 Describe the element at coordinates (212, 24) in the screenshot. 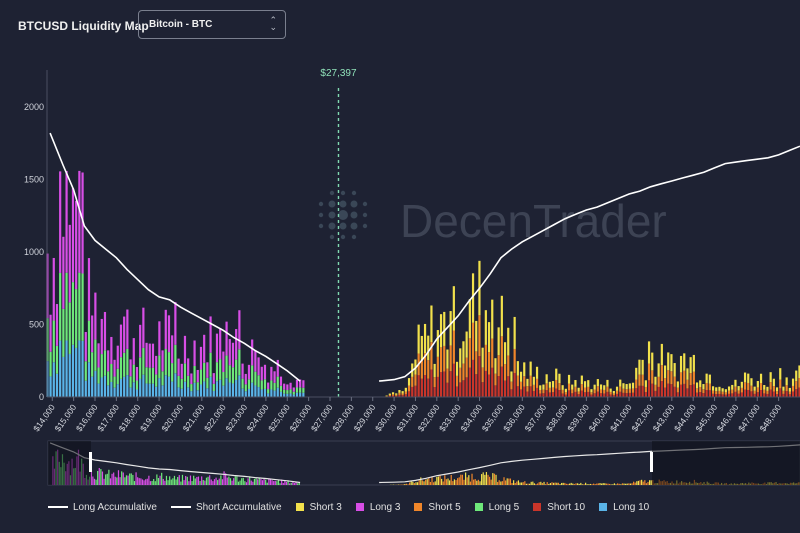

I see `coin-select: Bitcoin - BTC ⌃ ⌄` at that location.